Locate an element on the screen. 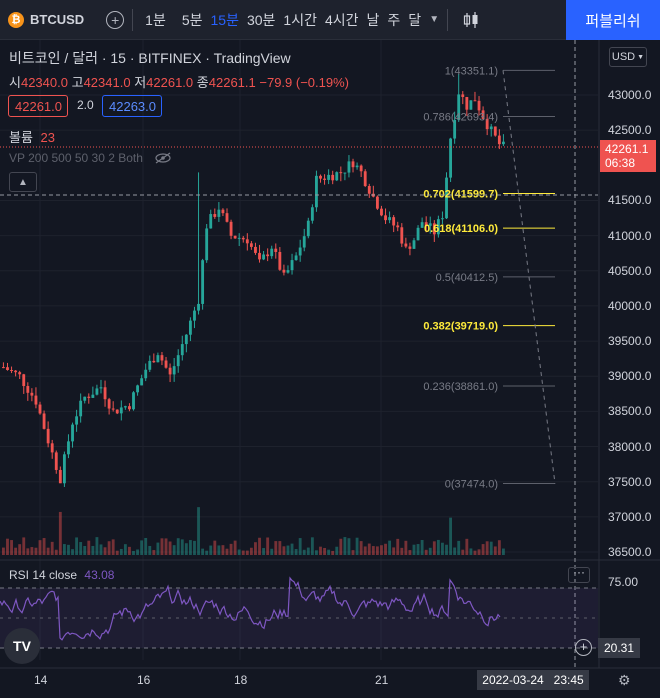 This screenshot has height=698, width=660. compare-plus-icon: + is located at coordinates (115, 19).